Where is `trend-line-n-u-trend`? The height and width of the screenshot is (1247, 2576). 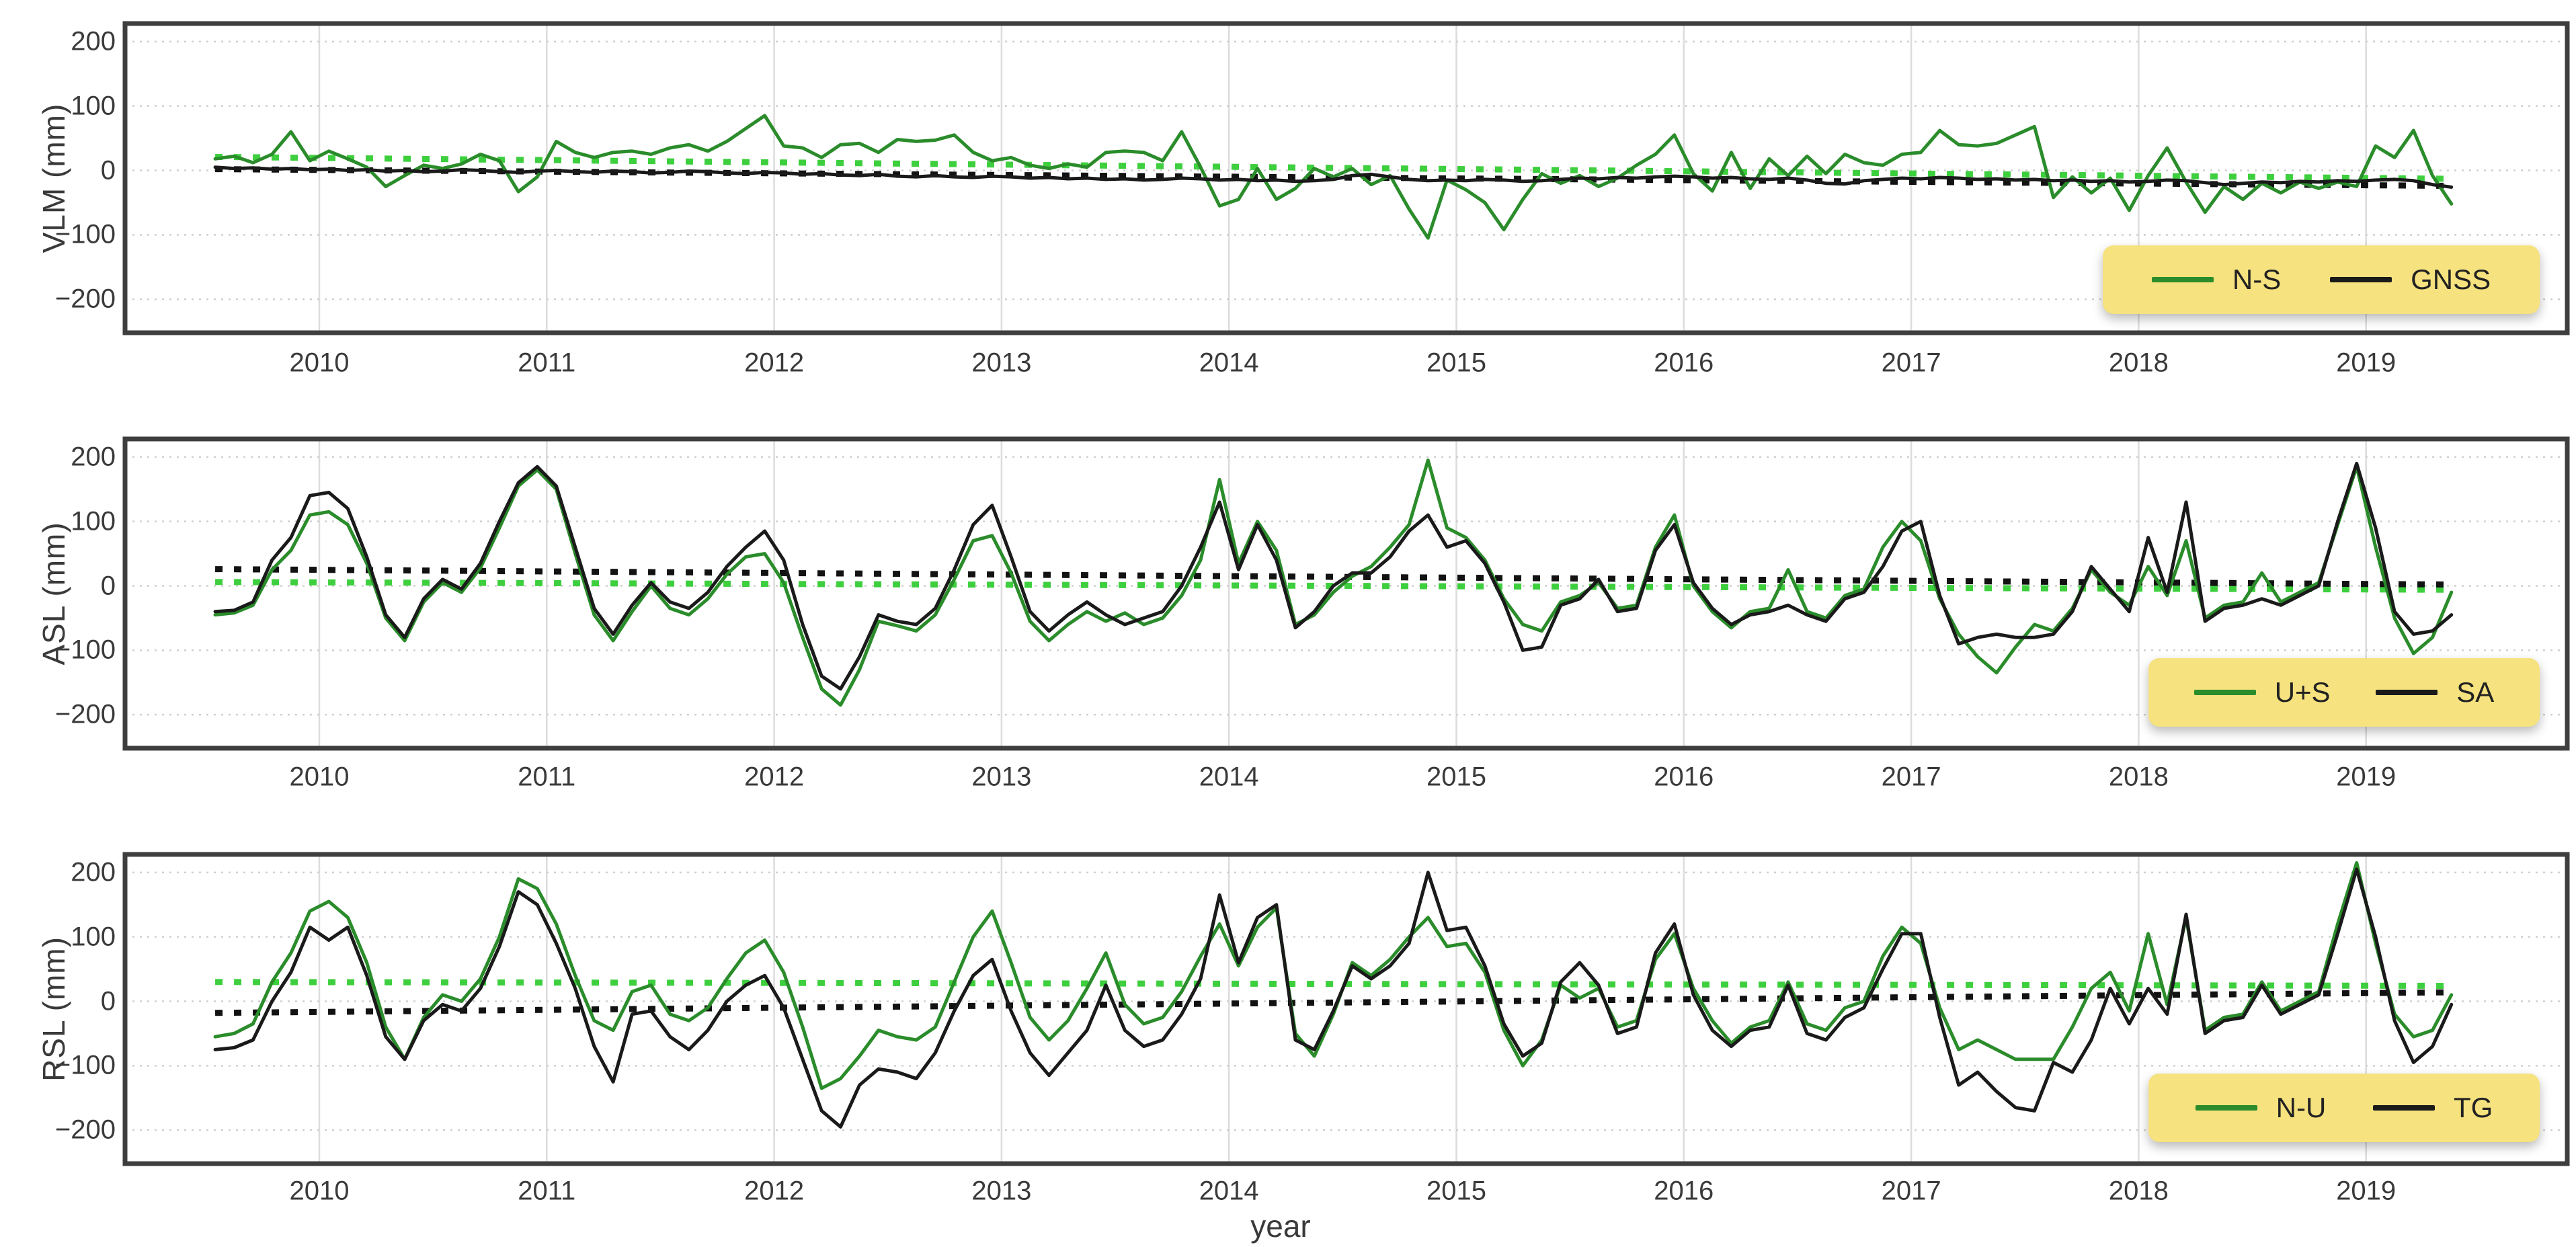 trend-line-n-u-trend is located at coordinates (1333, 984).